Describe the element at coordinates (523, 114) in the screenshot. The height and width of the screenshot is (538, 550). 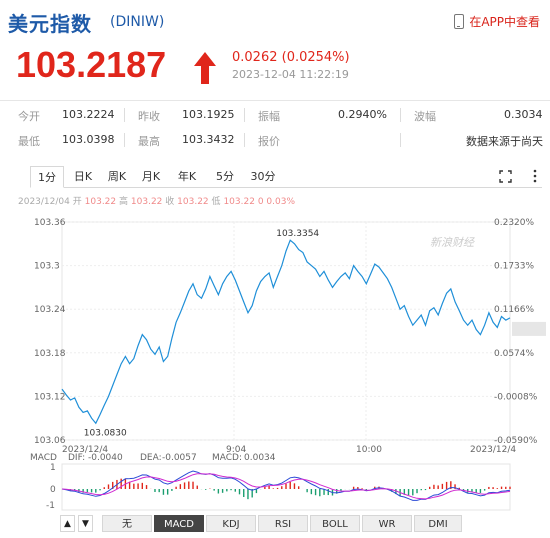
I see `stat-value: 0.3034` at that location.